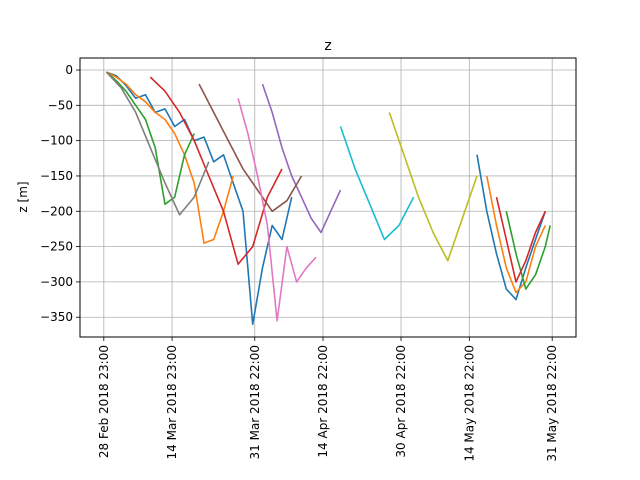 The image size is (640, 480). Describe the element at coordinates (69, 70) in the screenshot. I see `y-tick-label: 0` at that location.